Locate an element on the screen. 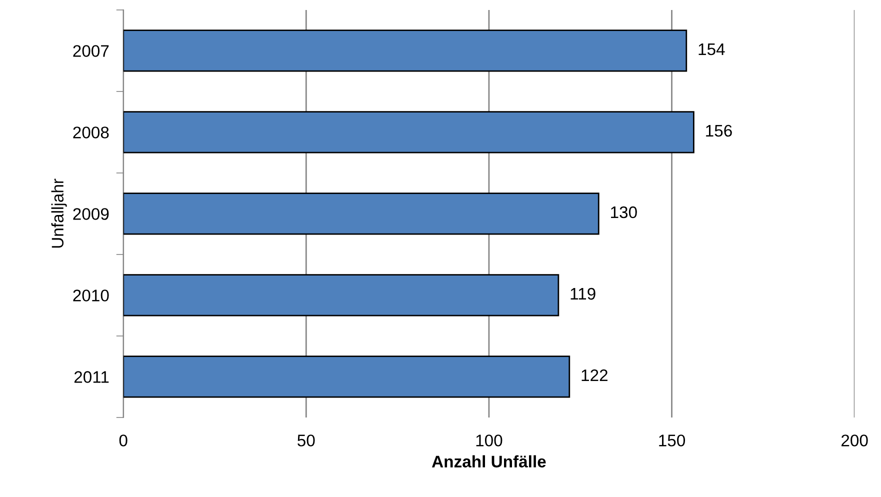 This screenshot has width=881, height=497. y-tick-label: 2010 is located at coordinates (91, 296).